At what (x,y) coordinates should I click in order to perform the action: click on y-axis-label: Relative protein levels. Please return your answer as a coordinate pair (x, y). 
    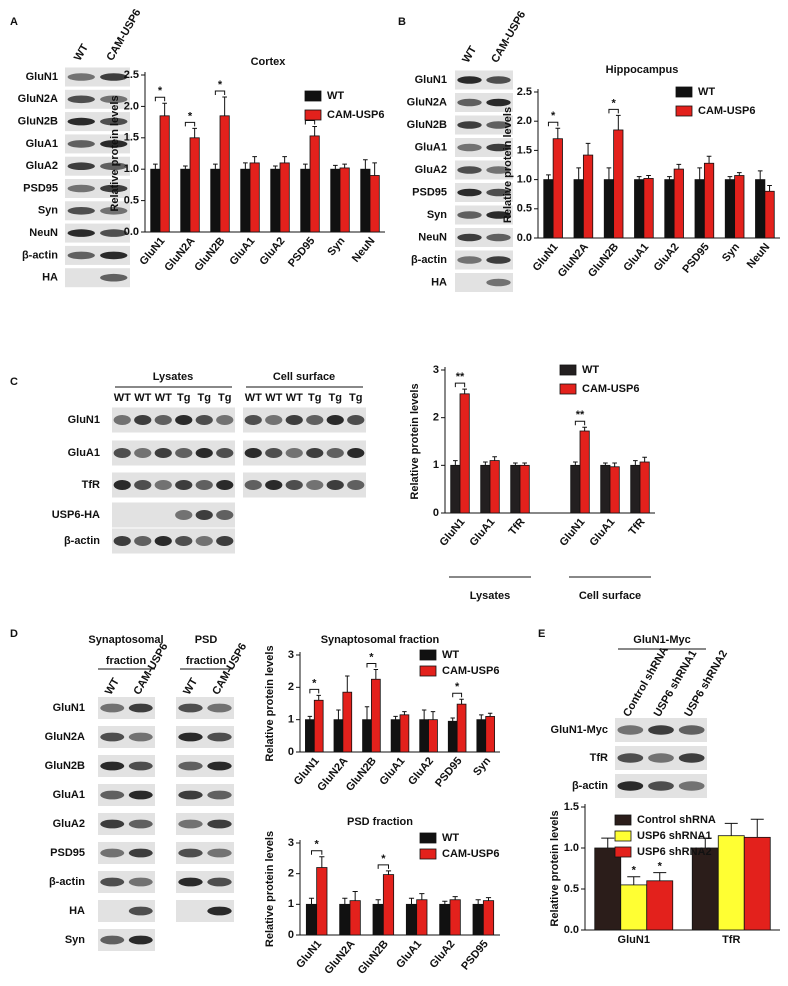
    Looking at the image, I should click on (270, 703).